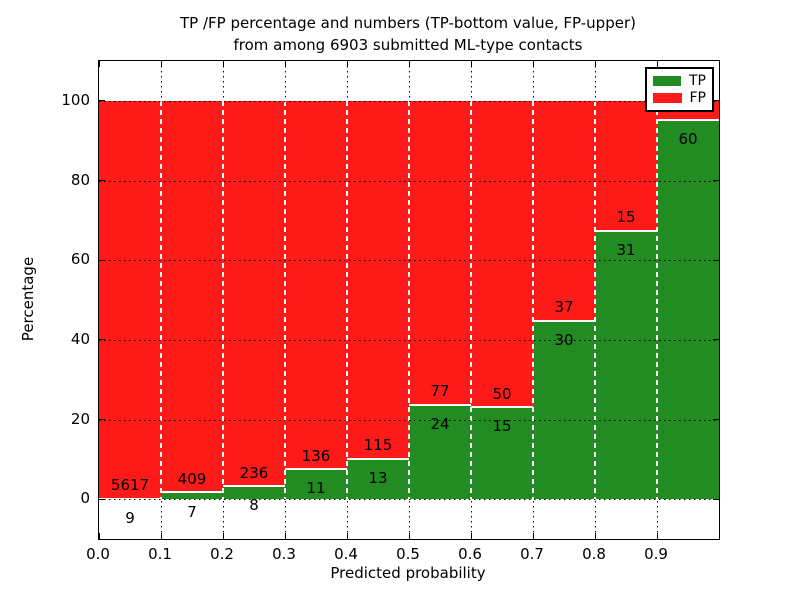 This screenshot has width=800, height=600. I want to click on legend: TP FP, so click(679, 89).